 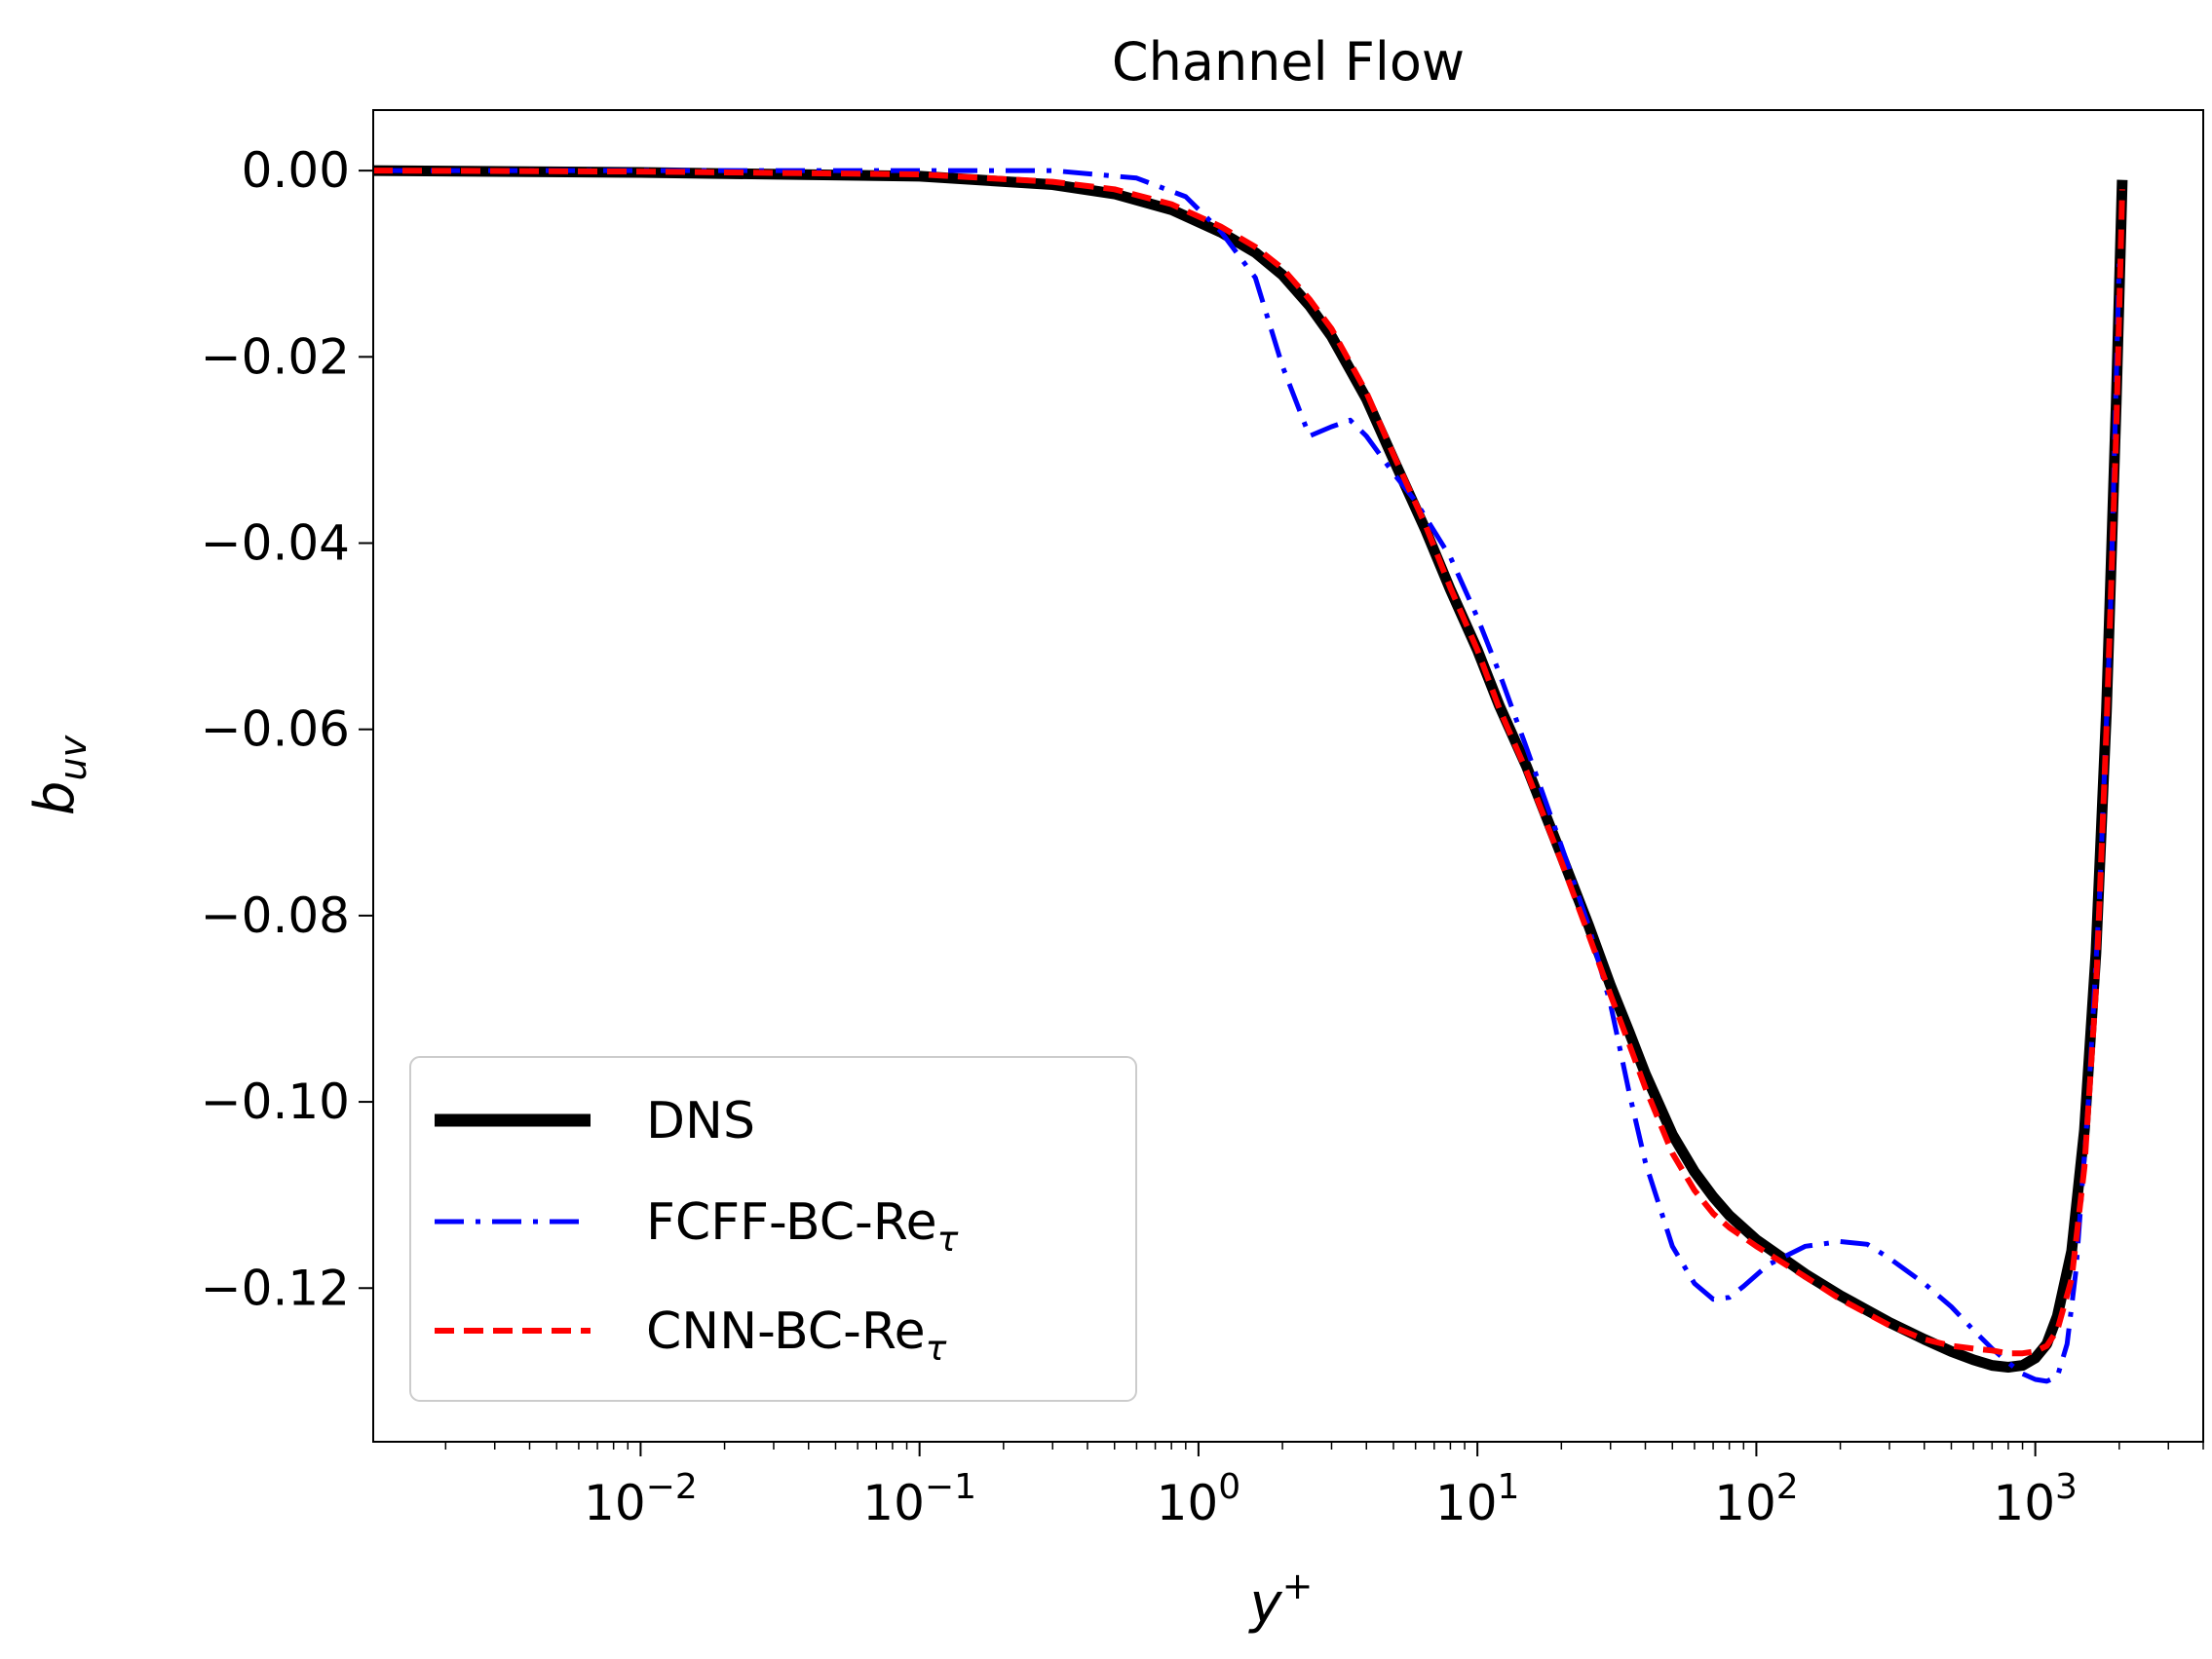 I want to click on y-tick-label: −0.10, so click(x=275, y=1102).